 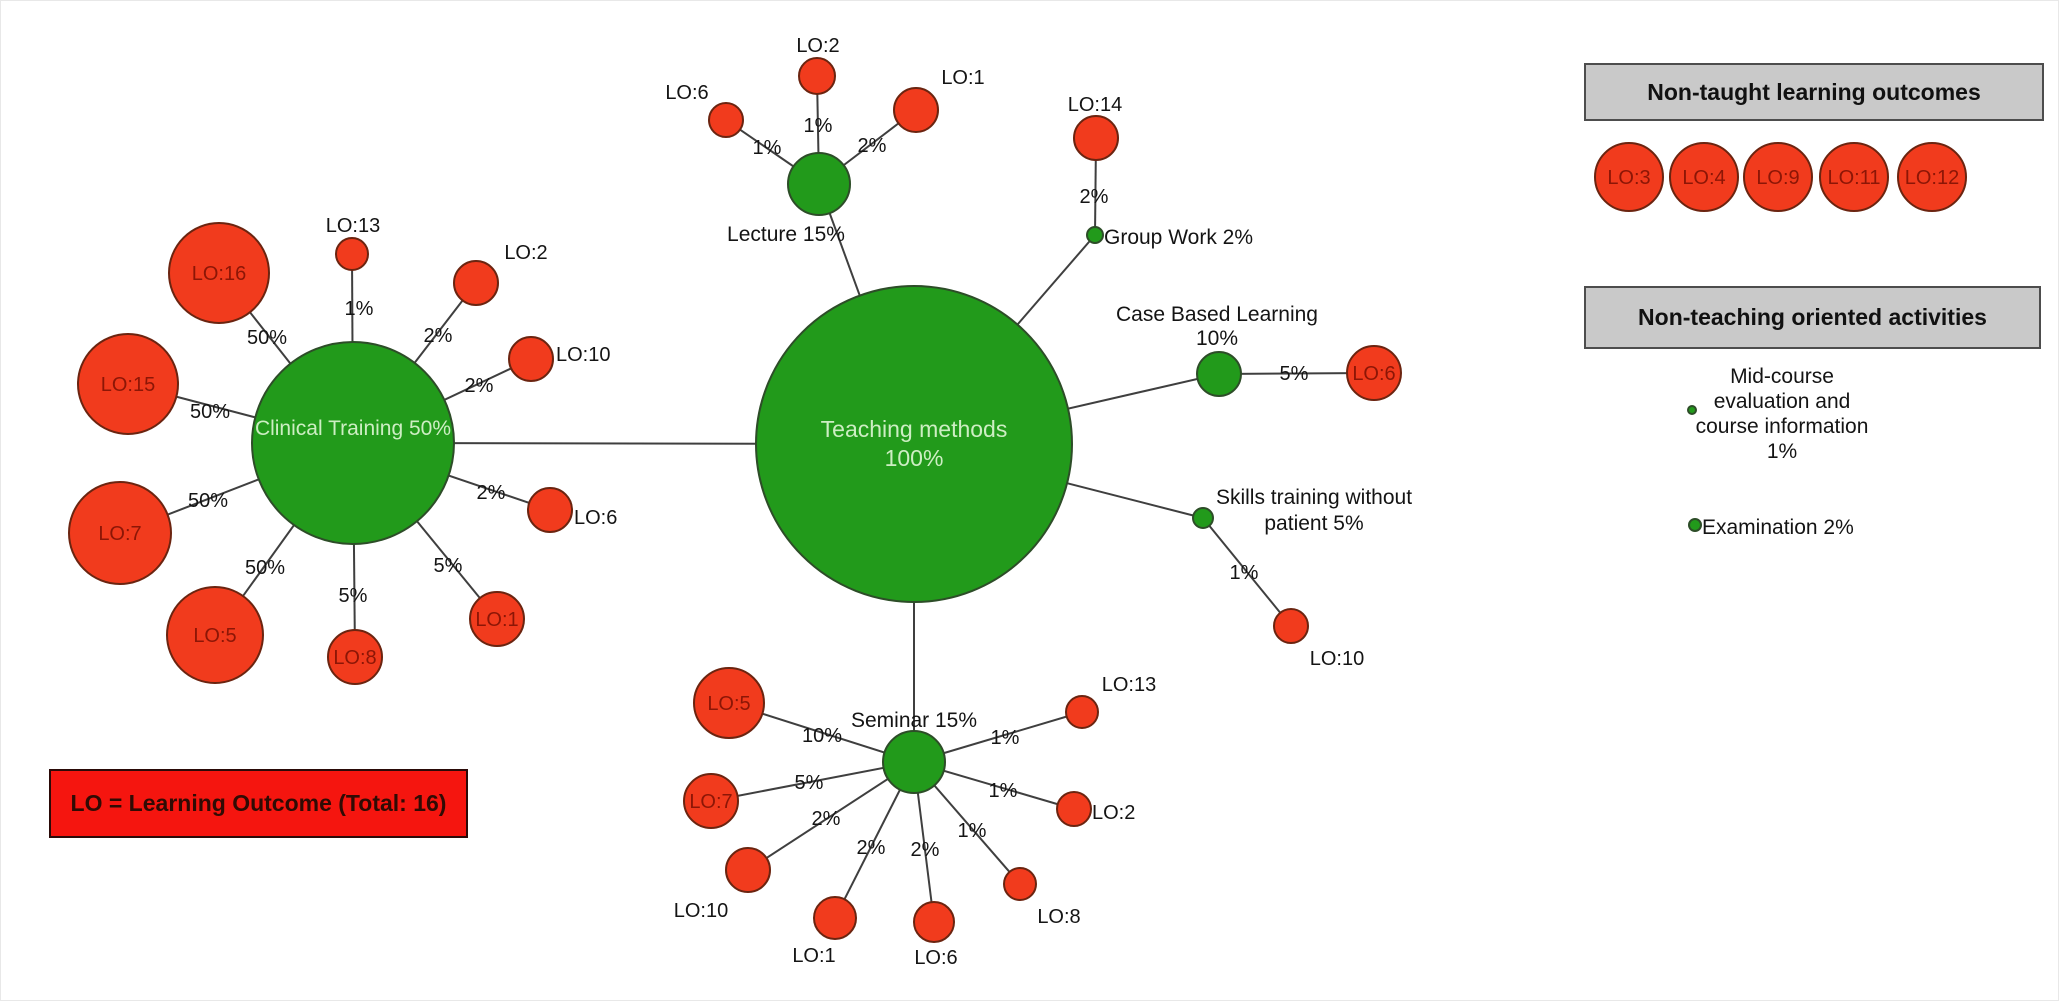 What do you see at coordinates (1782, 376) in the screenshot?
I see `label-midcourse-line1: Mid-course` at bounding box center [1782, 376].